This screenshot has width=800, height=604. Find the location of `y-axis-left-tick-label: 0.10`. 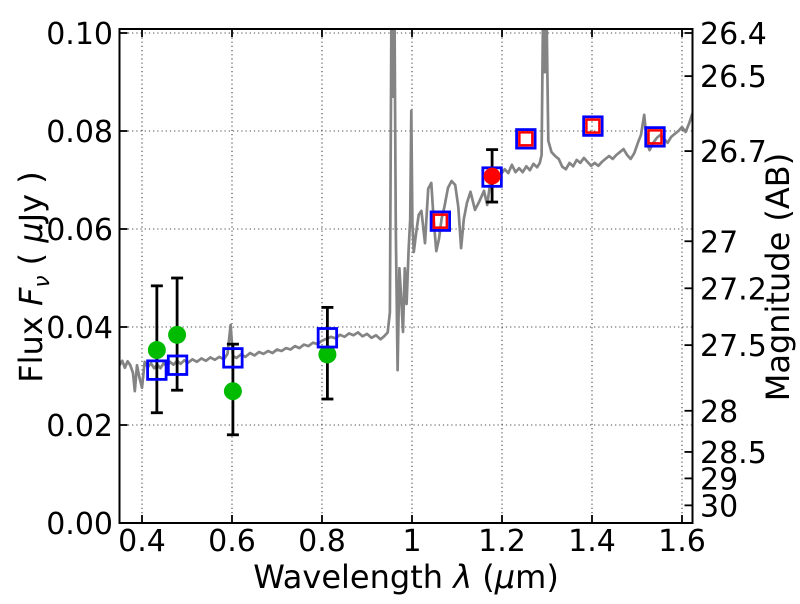

y-axis-left-tick-label: 0.10 is located at coordinates (79, 34).